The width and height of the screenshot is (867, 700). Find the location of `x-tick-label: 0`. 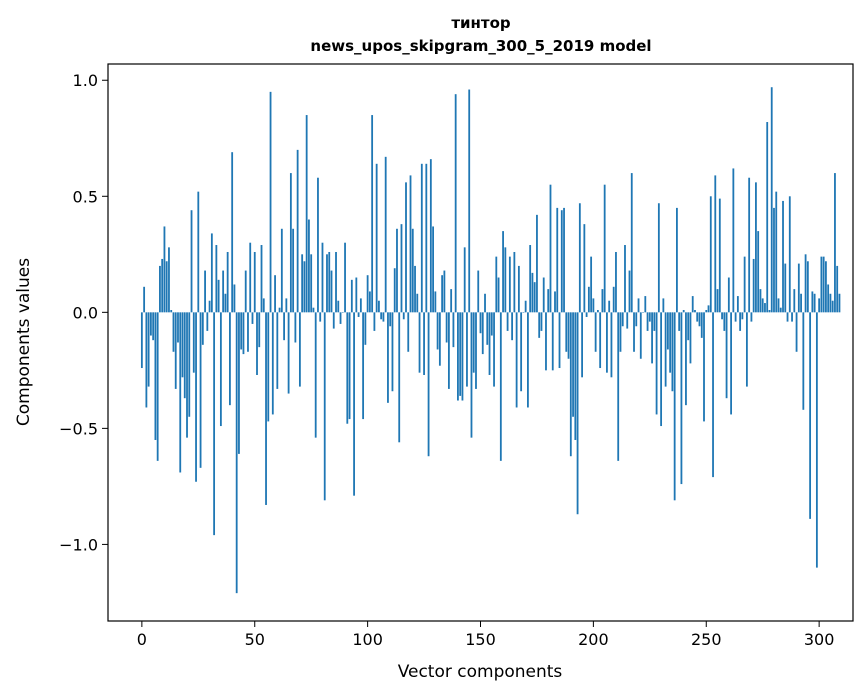

x-tick-label: 0 is located at coordinates (142, 639).